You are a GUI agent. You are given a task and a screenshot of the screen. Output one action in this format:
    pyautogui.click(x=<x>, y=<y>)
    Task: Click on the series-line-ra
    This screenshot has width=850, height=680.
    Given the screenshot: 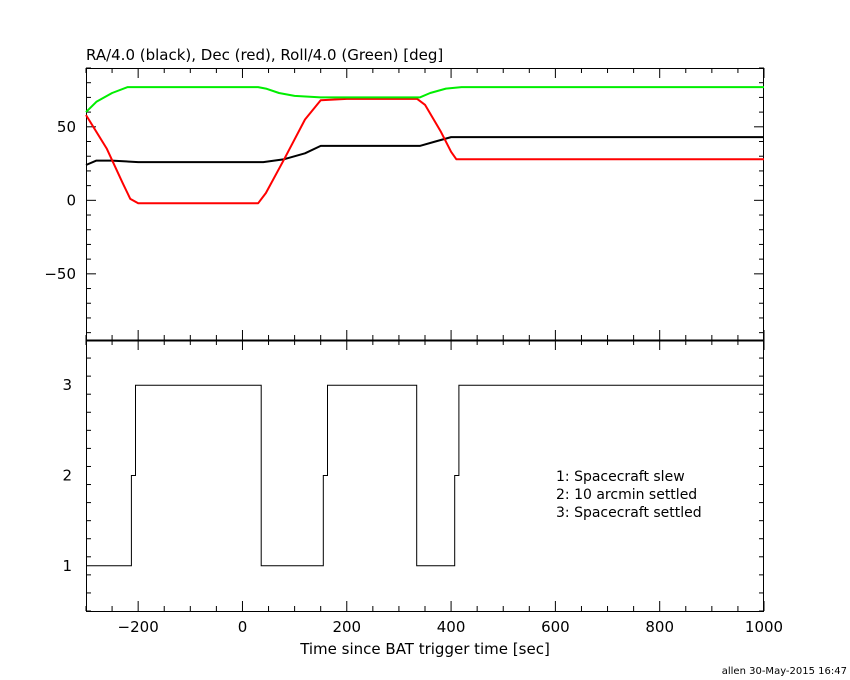 What is the action you would take?
    pyautogui.click(x=424, y=151)
    